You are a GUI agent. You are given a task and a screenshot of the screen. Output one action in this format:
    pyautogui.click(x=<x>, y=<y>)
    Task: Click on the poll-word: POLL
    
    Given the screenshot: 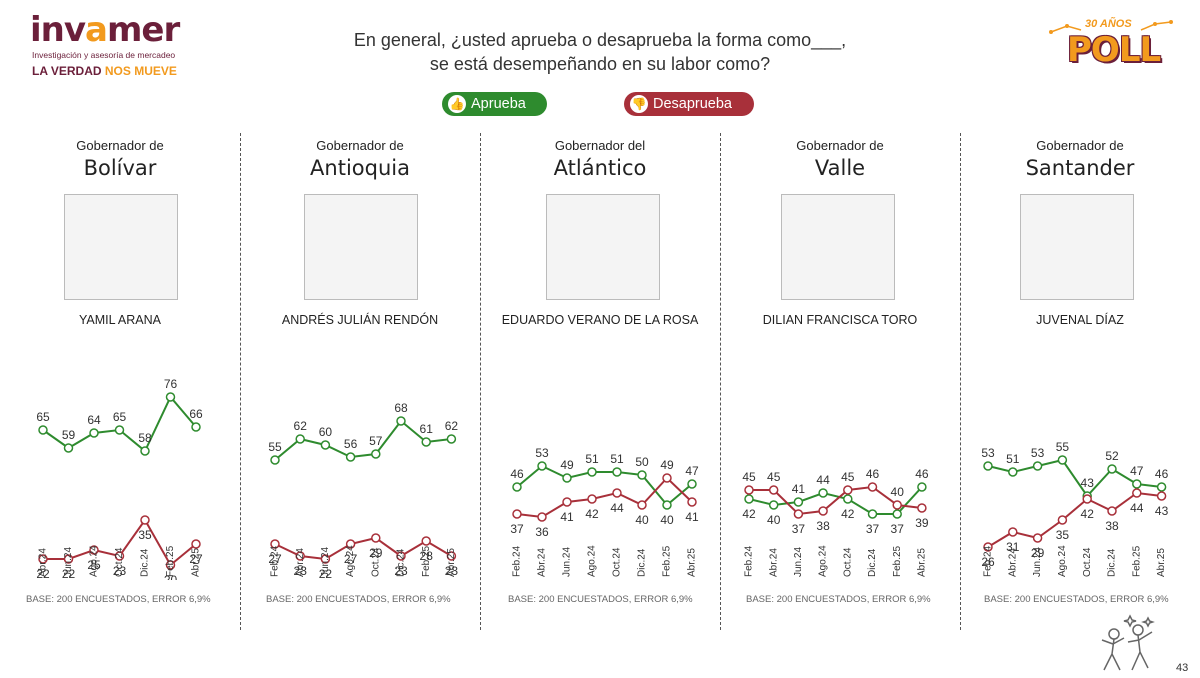 What is the action you would take?
    pyautogui.click(x=1114, y=50)
    